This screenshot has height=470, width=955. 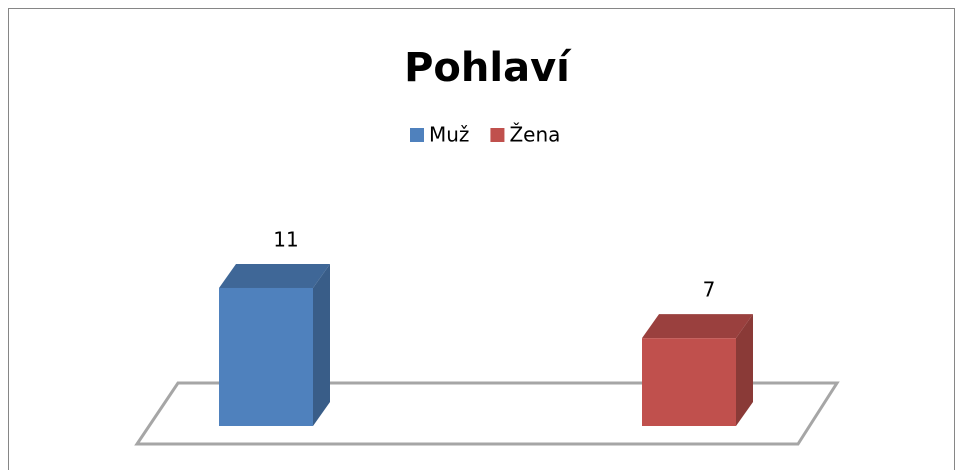 What do you see at coordinates (534, 135) in the screenshot?
I see `legend-label: Žena` at bounding box center [534, 135].